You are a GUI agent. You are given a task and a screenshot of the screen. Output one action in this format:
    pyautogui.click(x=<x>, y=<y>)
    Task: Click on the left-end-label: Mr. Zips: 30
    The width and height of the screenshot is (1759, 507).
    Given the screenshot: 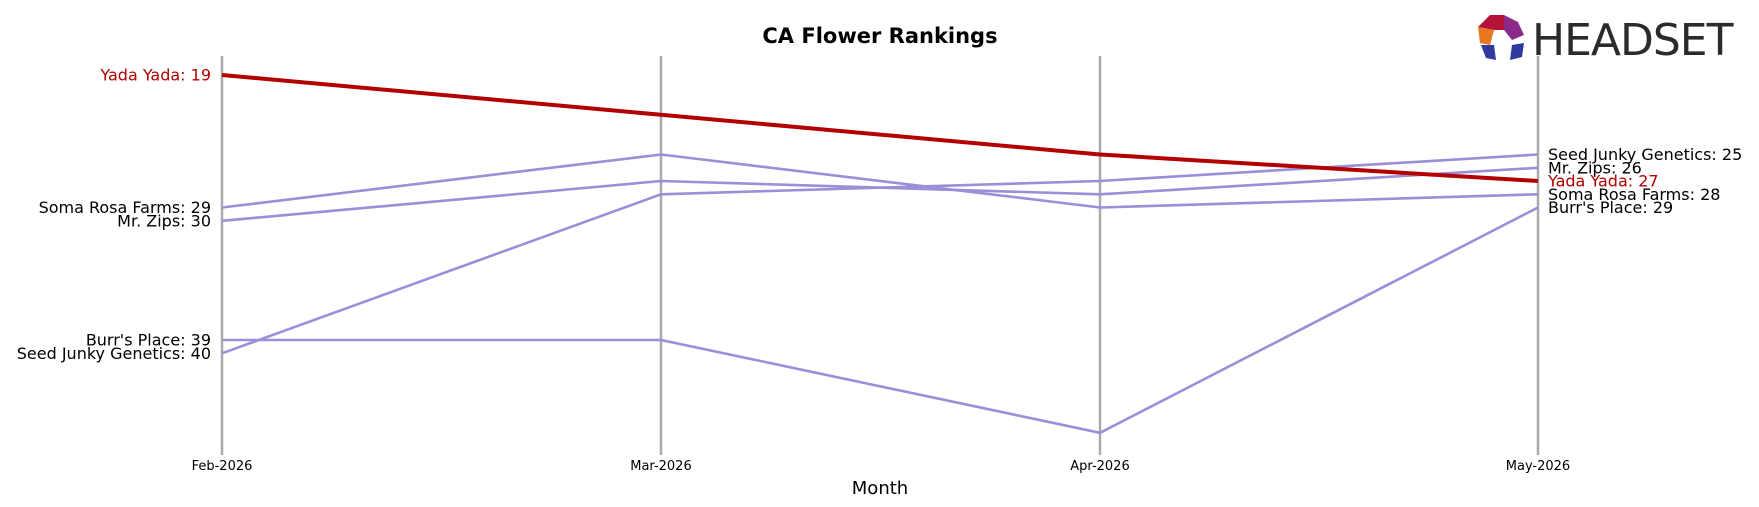 What is the action you would take?
    pyautogui.click(x=164, y=220)
    